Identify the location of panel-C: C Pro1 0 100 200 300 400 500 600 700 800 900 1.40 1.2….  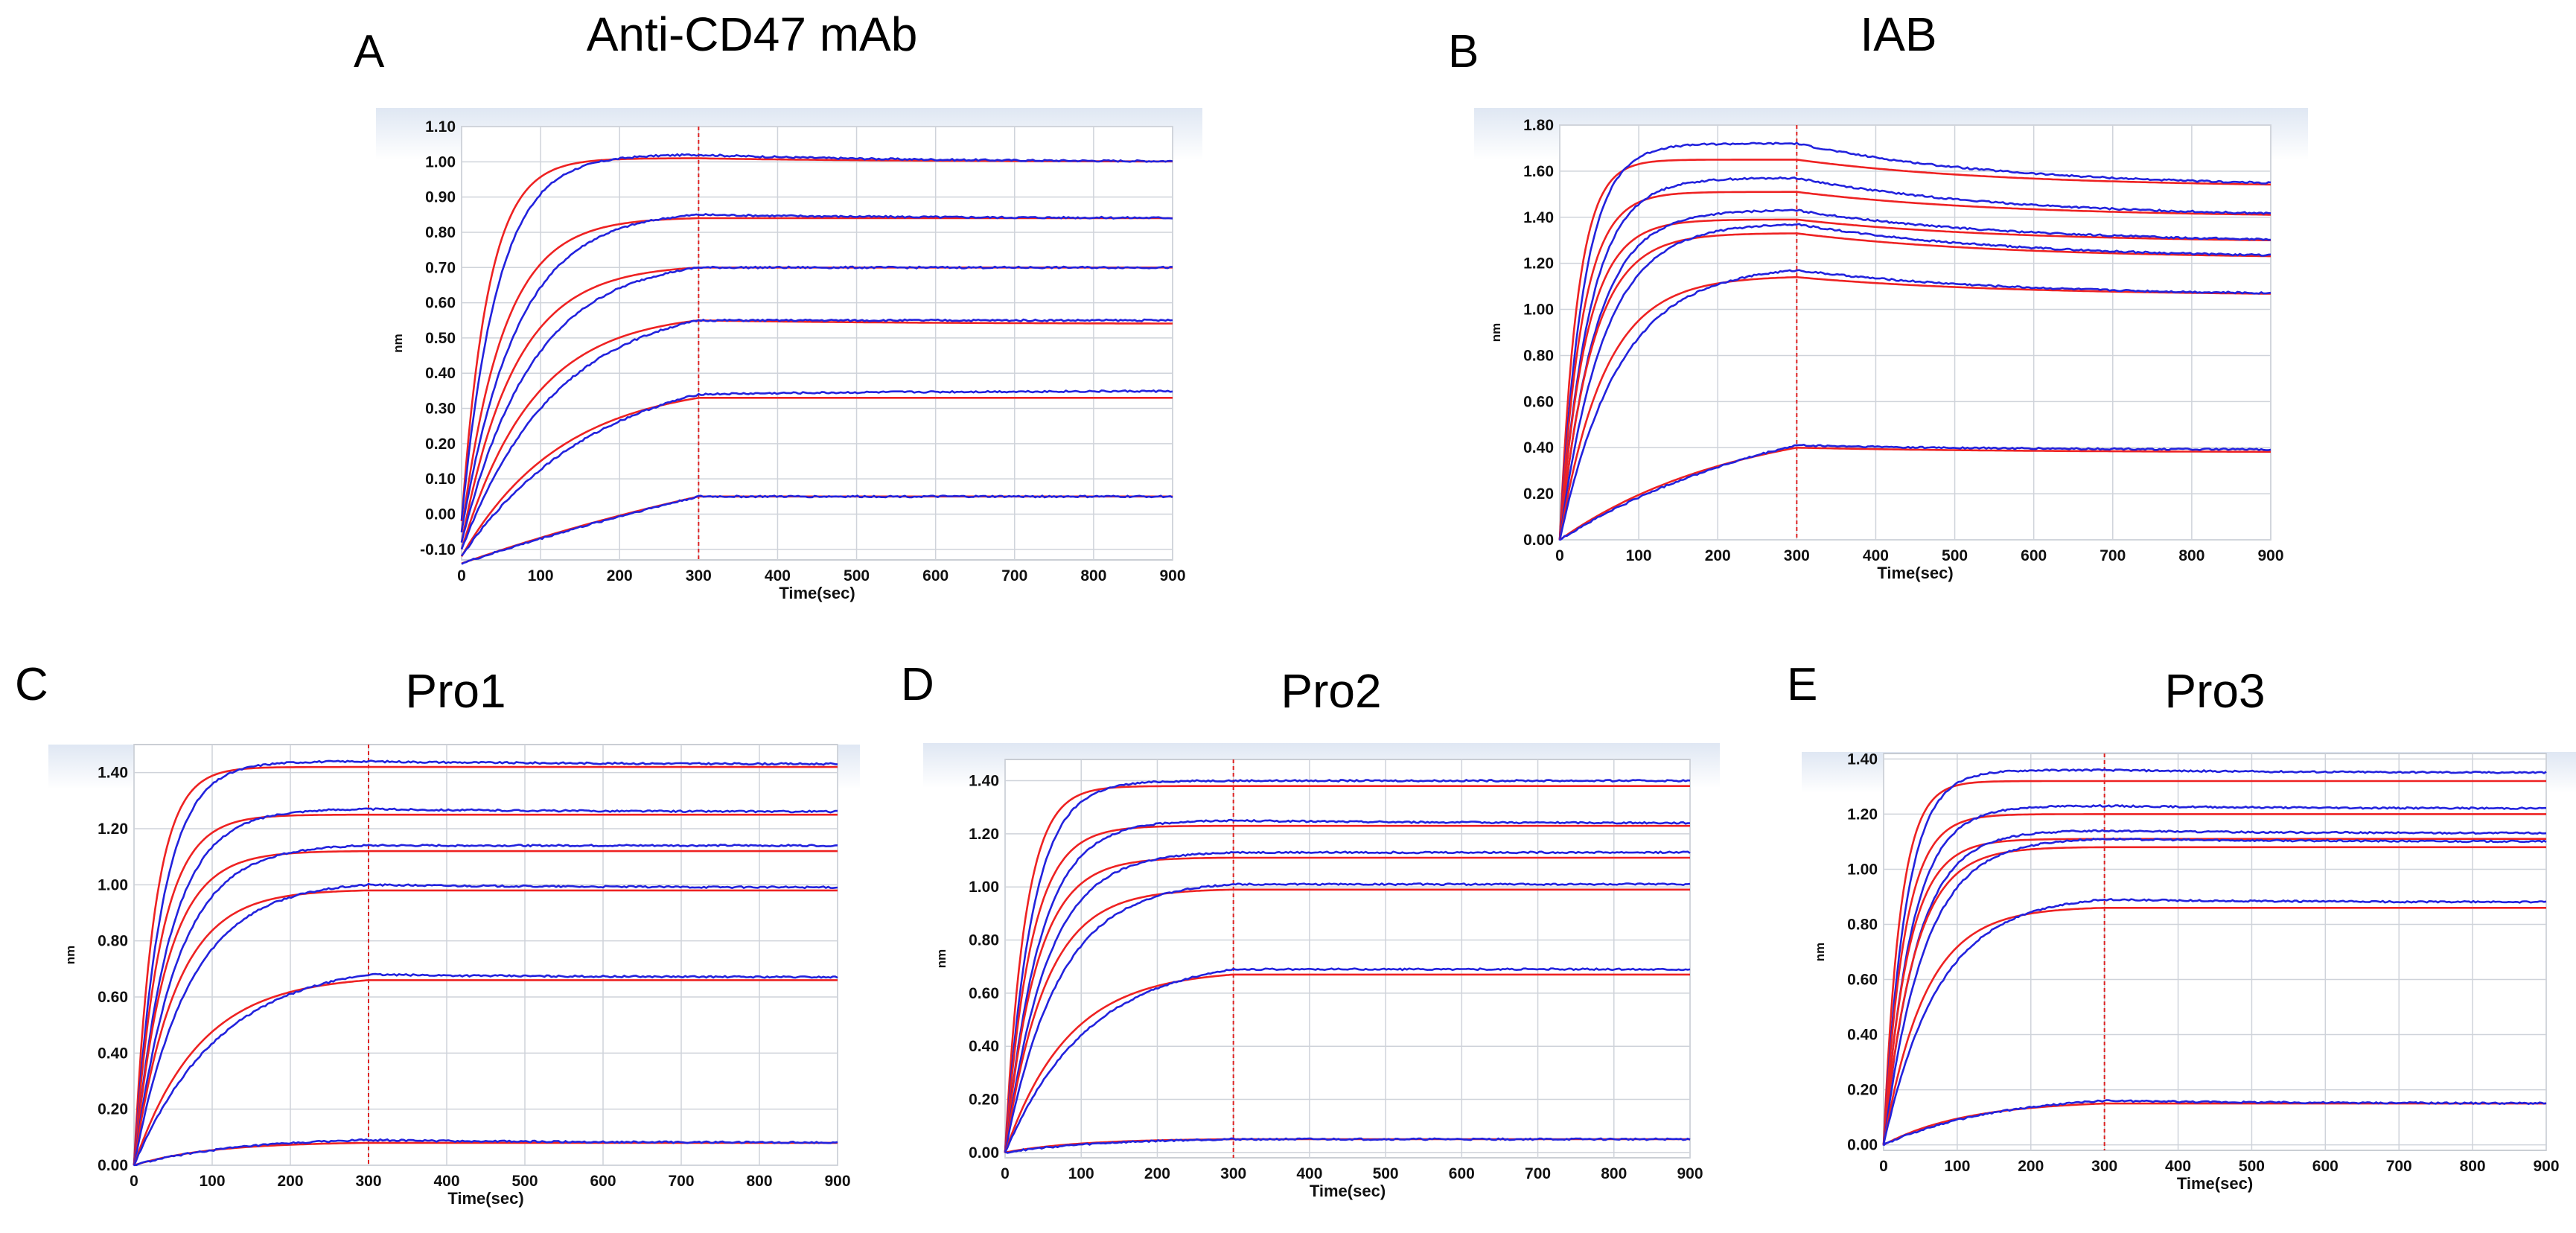
(437, 933).